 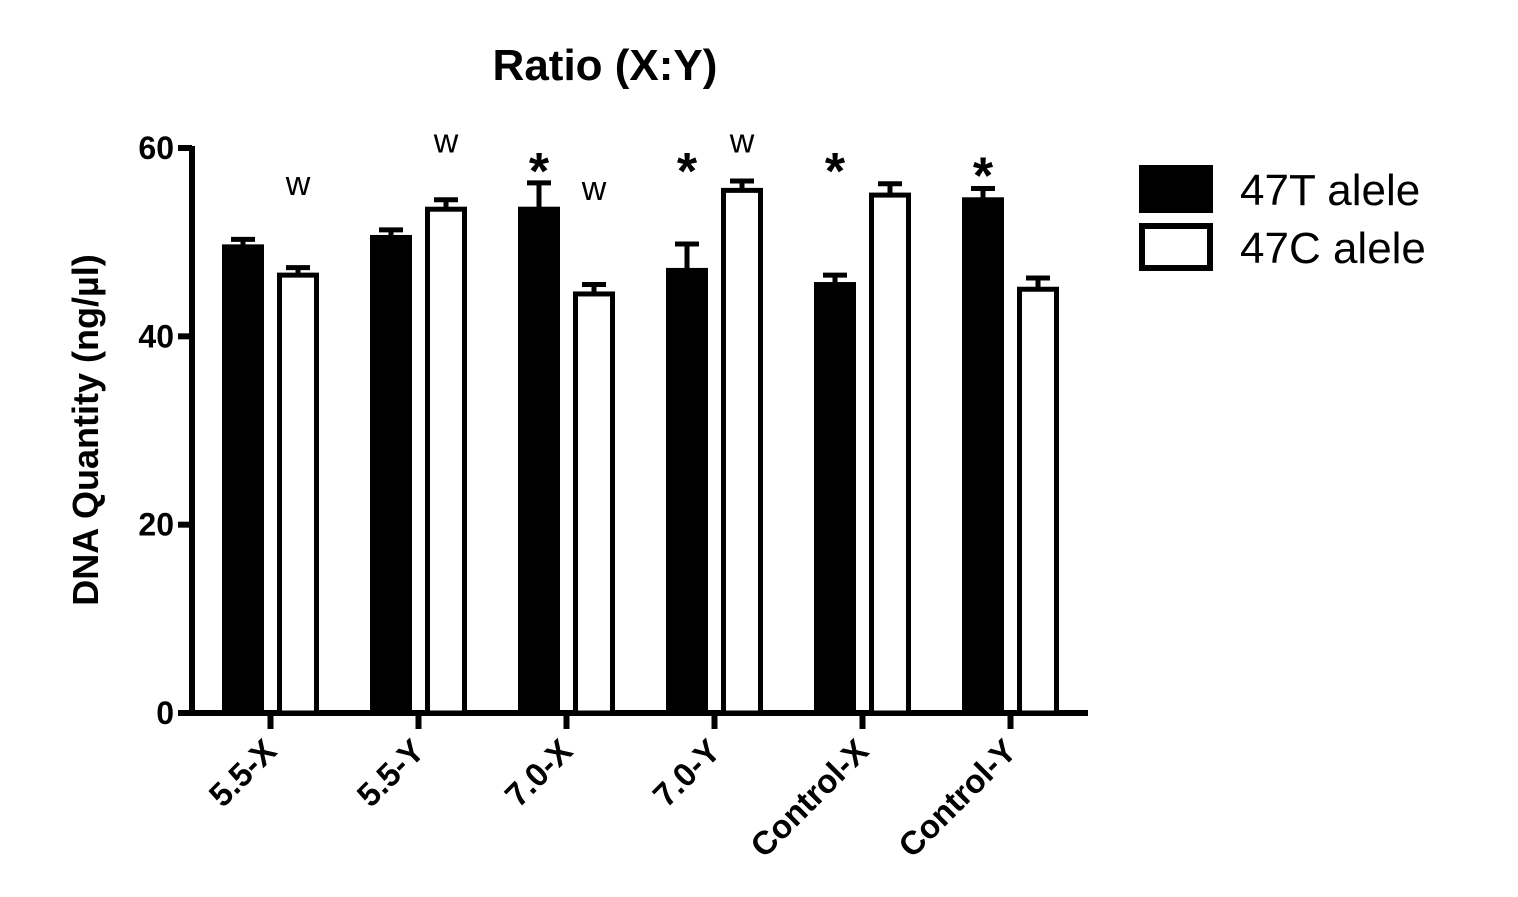 What do you see at coordinates (605, 65) in the screenshot?
I see `chart-title: Ratio (X:Y)` at bounding box center [605, 65].